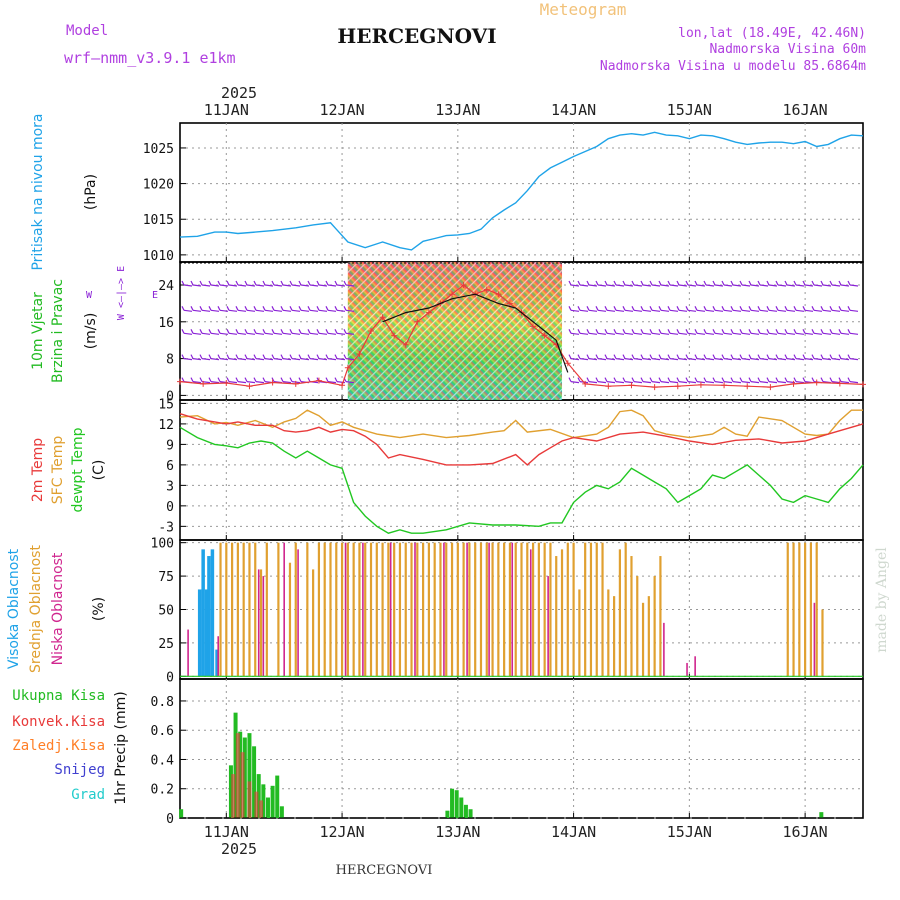 This screenshot has height=900, width=900. I want to click on station-title: HERCEGNOVI, so click(416, 36).